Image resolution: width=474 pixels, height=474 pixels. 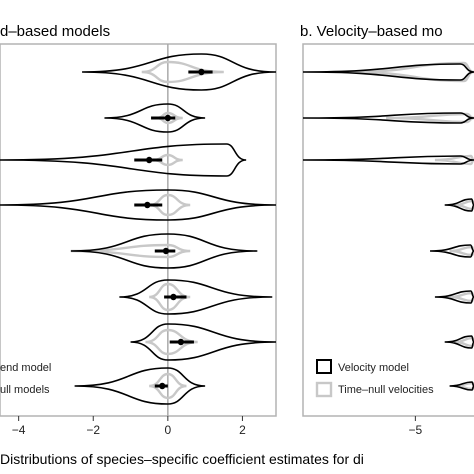 What do you see at coordinates (374, 378) in the screenshot?
I see `panel-b-legend: Velocity model Time–null velocities` at bounding box center [374, 378].